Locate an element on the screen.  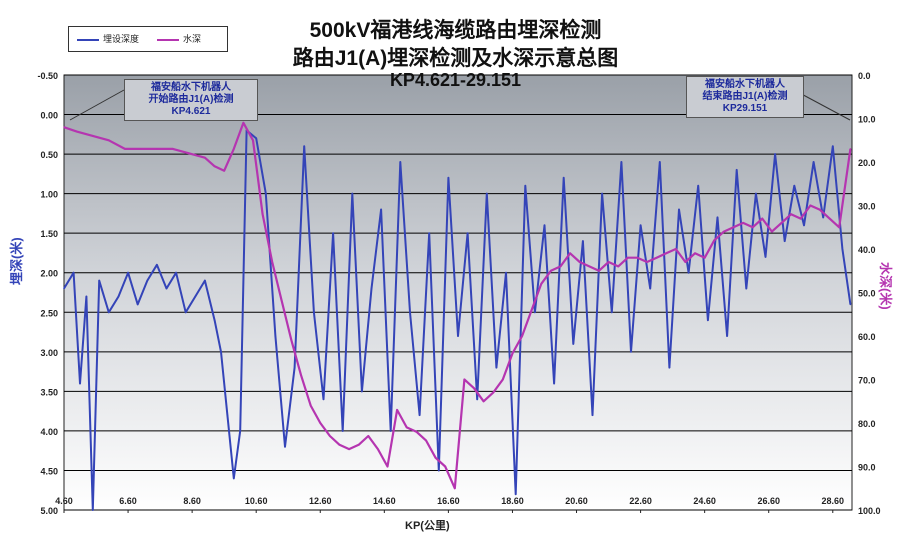
y-tick-label-left: 1.00 is located at coordinates (49, 195).